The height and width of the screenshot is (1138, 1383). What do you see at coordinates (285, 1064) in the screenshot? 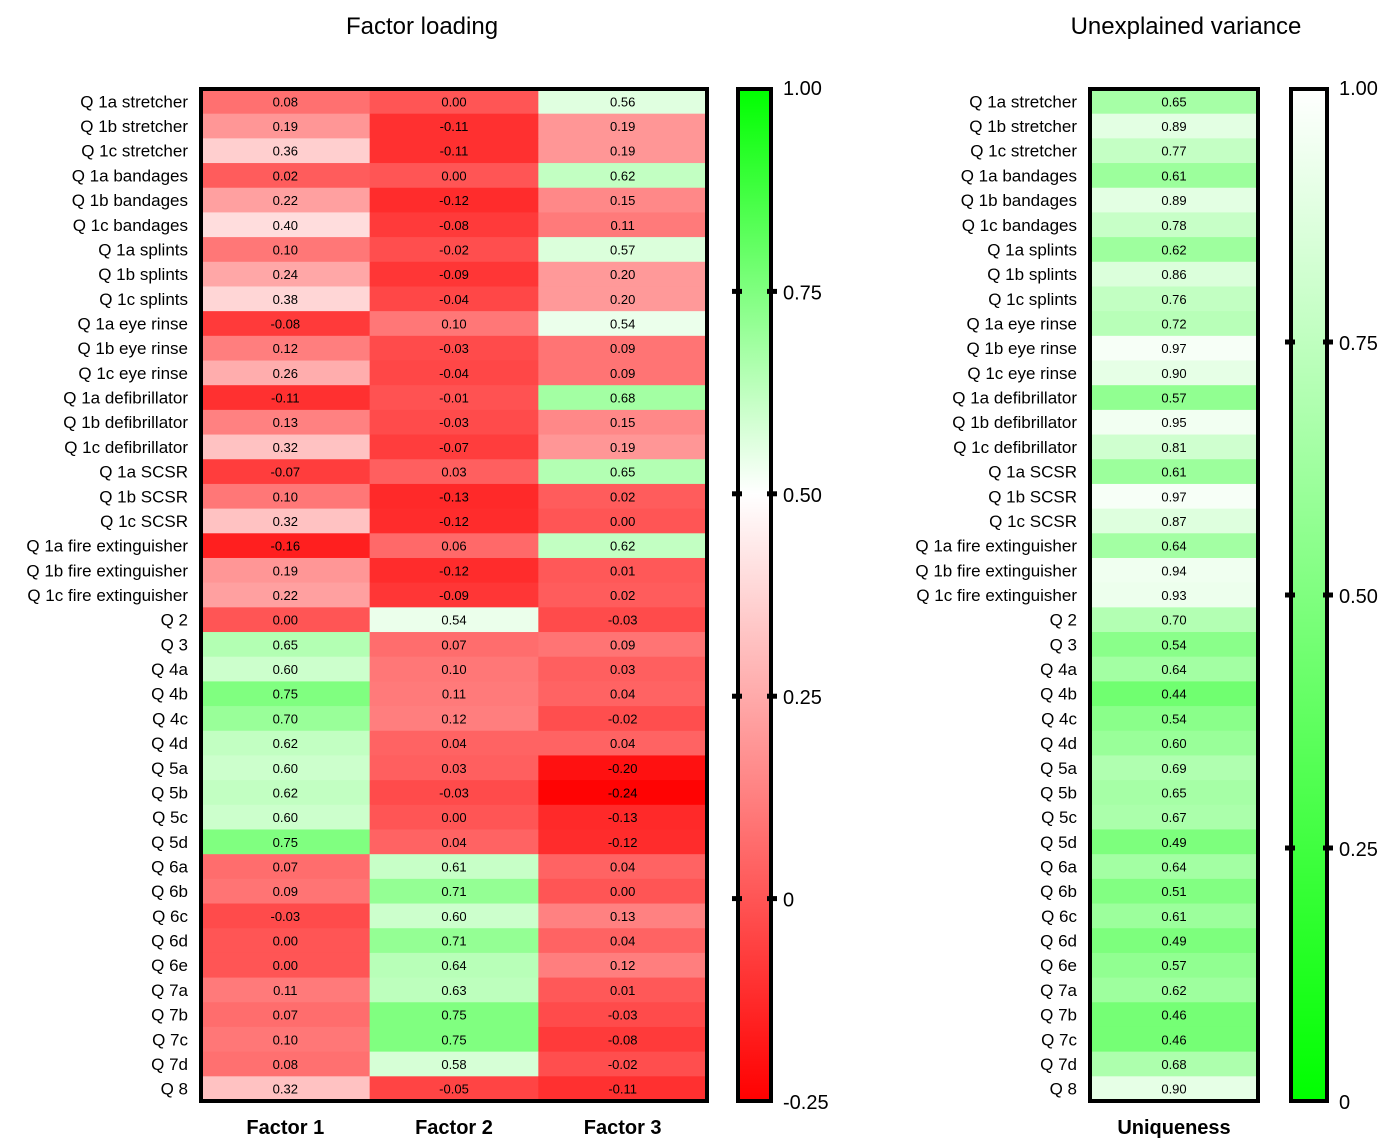
I see `cell-value-label: 0.08` at bounding box center [285, 1064].